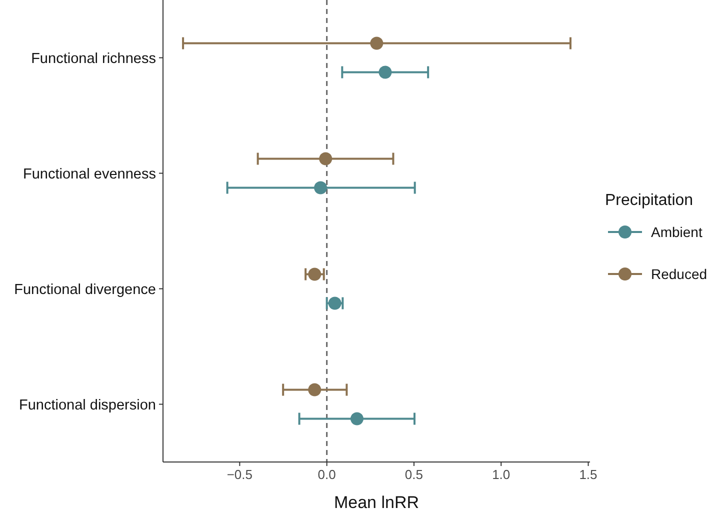  Describe the element at coordinates (89, 174) in the screenshot. I see `y-tick-label: Functional evenness` at that location.